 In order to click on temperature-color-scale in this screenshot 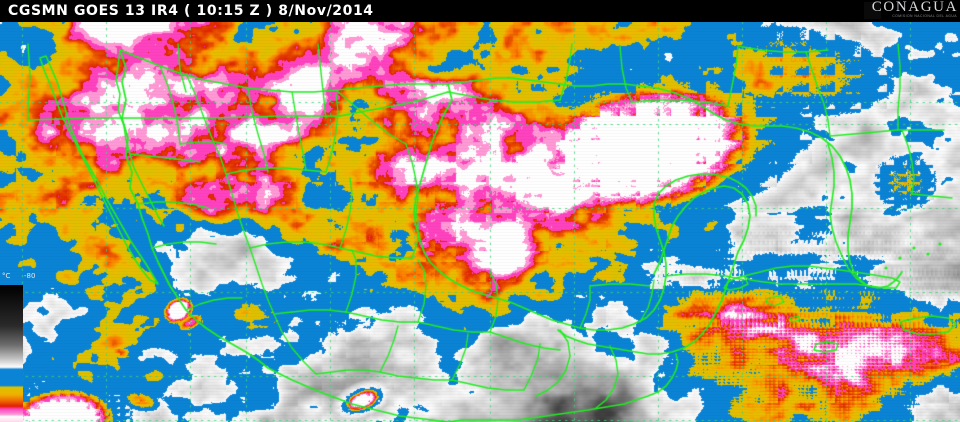, I will do `click(11, 353)`.